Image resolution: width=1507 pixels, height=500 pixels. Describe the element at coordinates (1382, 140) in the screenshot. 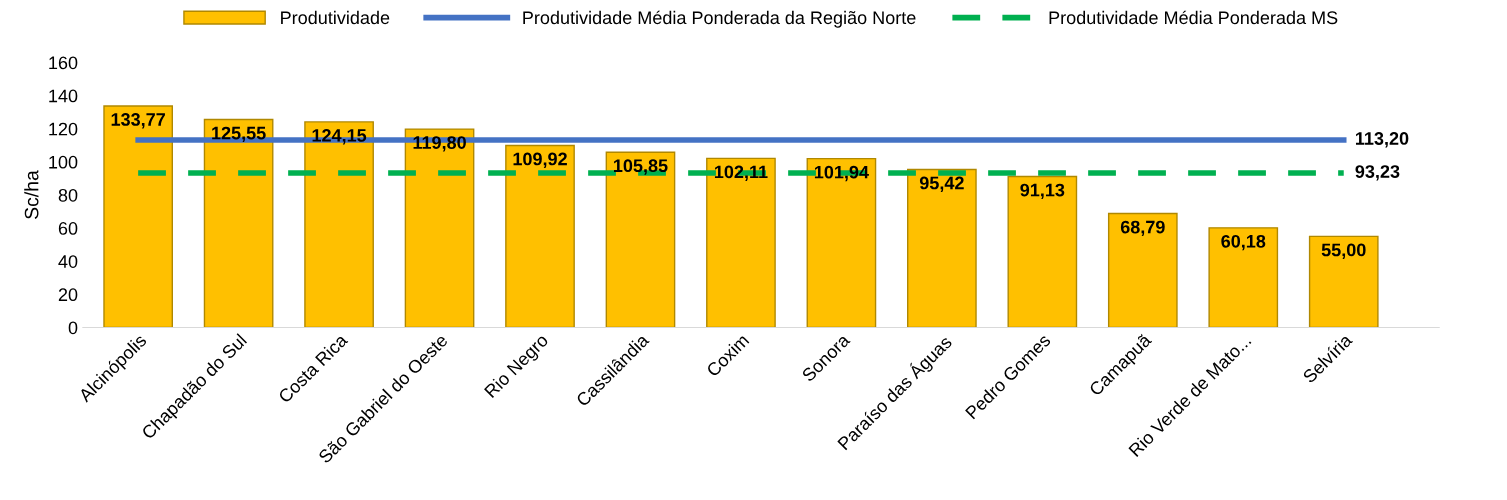

I see `data-label: 113,20` at that location.